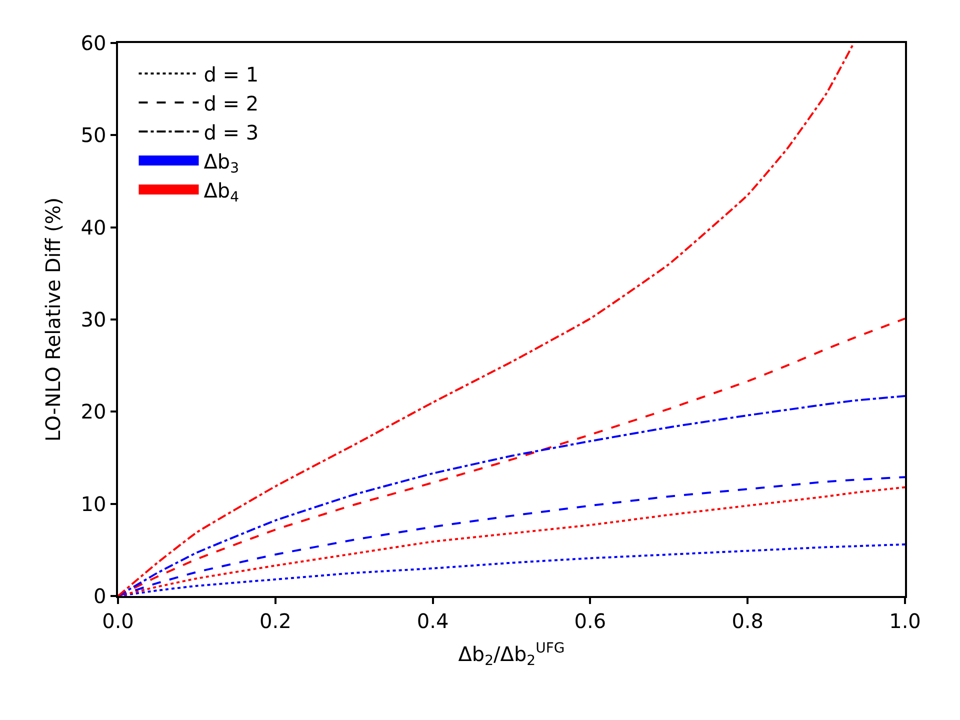  Describe the element at coordinates (93, 135) in the screenshot. I see `y-tick-label: 50` at that location.